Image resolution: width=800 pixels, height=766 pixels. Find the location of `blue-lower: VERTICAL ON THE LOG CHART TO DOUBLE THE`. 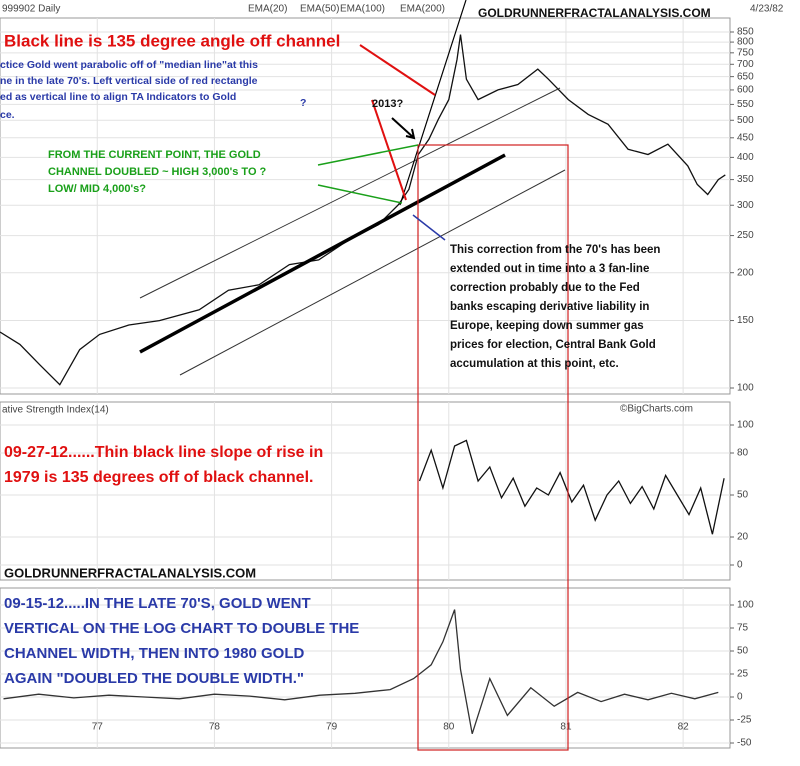

blue-lower: VERTICAL ON THE LOG CHART TO DOUBLE THE is located at coordinates (181, 628).